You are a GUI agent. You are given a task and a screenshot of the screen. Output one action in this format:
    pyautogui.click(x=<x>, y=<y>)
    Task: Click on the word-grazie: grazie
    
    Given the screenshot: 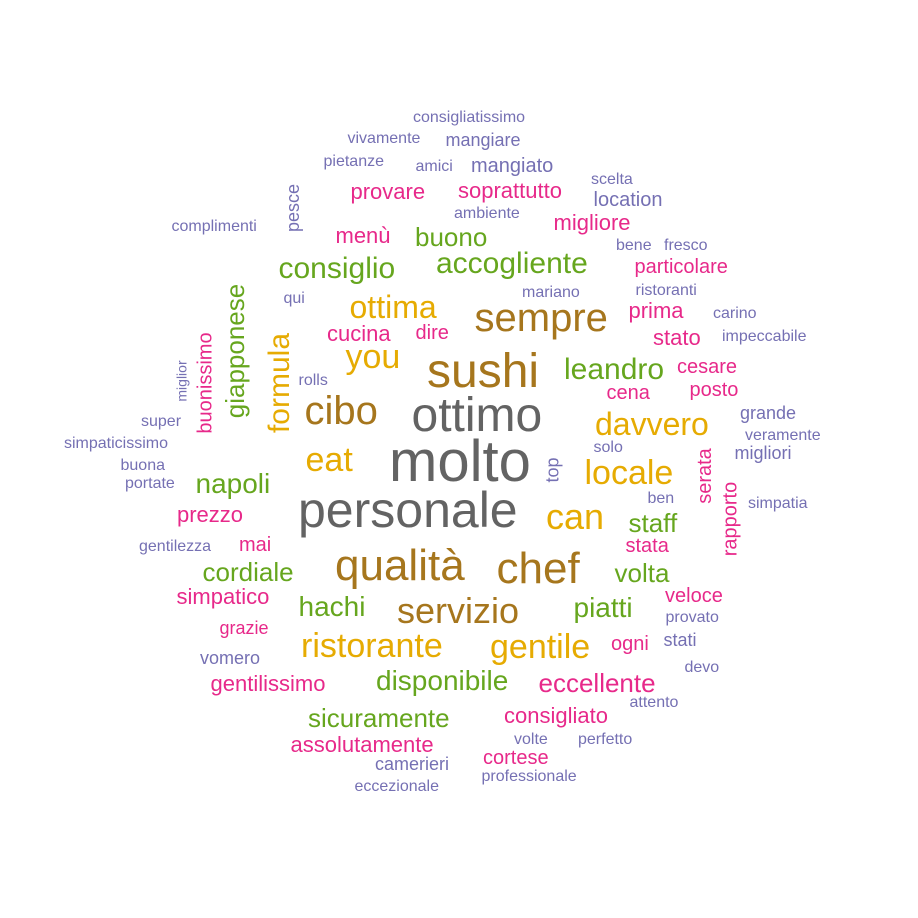 What is the action you would take?
    pyautogui.click(x=244, y=628)
    